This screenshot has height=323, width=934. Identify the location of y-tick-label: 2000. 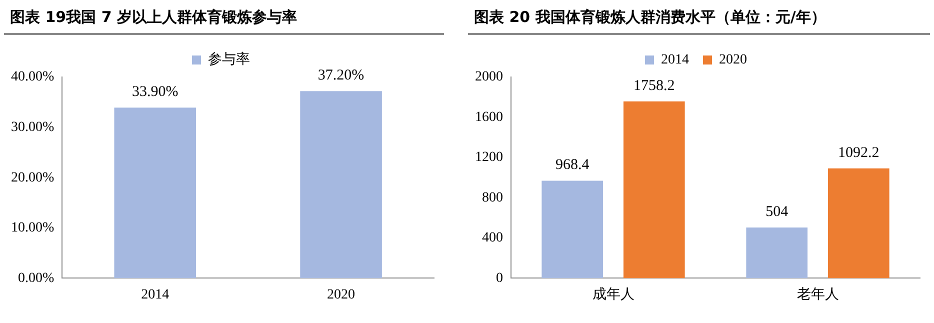
(489, 77).